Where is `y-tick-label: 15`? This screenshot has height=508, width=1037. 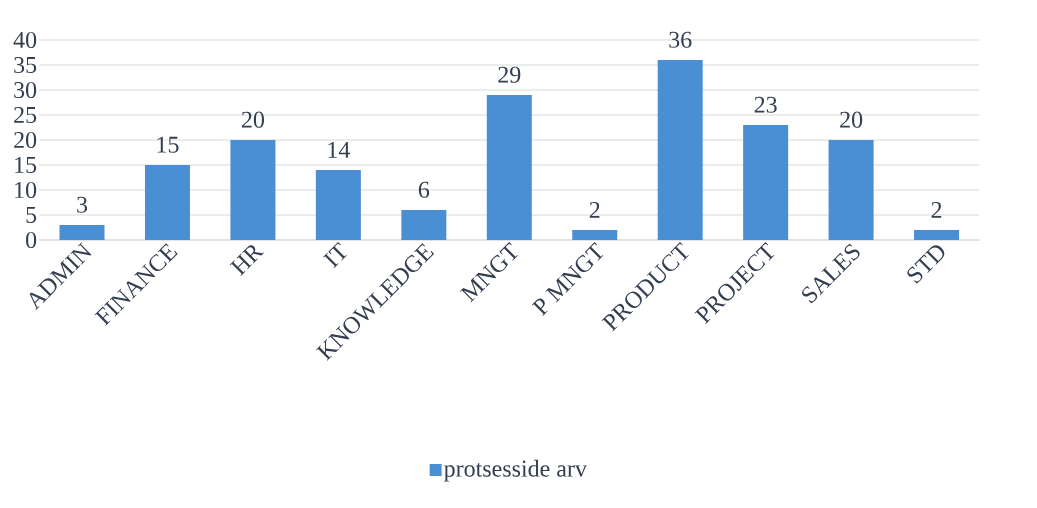 y-tick-label: 15 is located at coordinates (26, 165).